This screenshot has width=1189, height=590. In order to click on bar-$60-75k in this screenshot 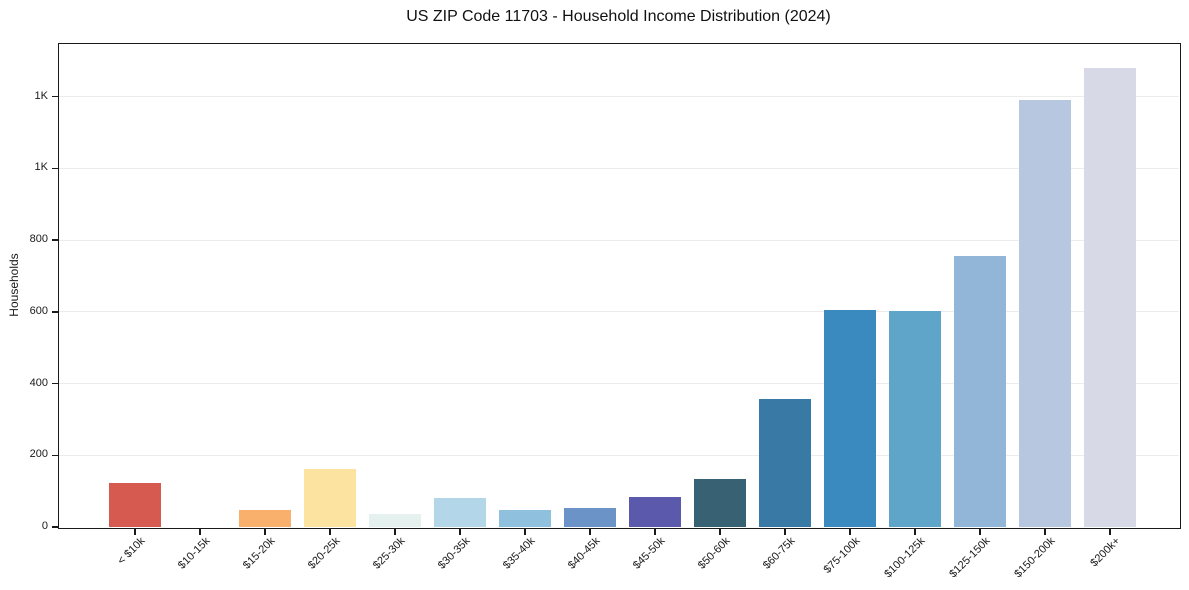, I will do `click(785, 463)`.